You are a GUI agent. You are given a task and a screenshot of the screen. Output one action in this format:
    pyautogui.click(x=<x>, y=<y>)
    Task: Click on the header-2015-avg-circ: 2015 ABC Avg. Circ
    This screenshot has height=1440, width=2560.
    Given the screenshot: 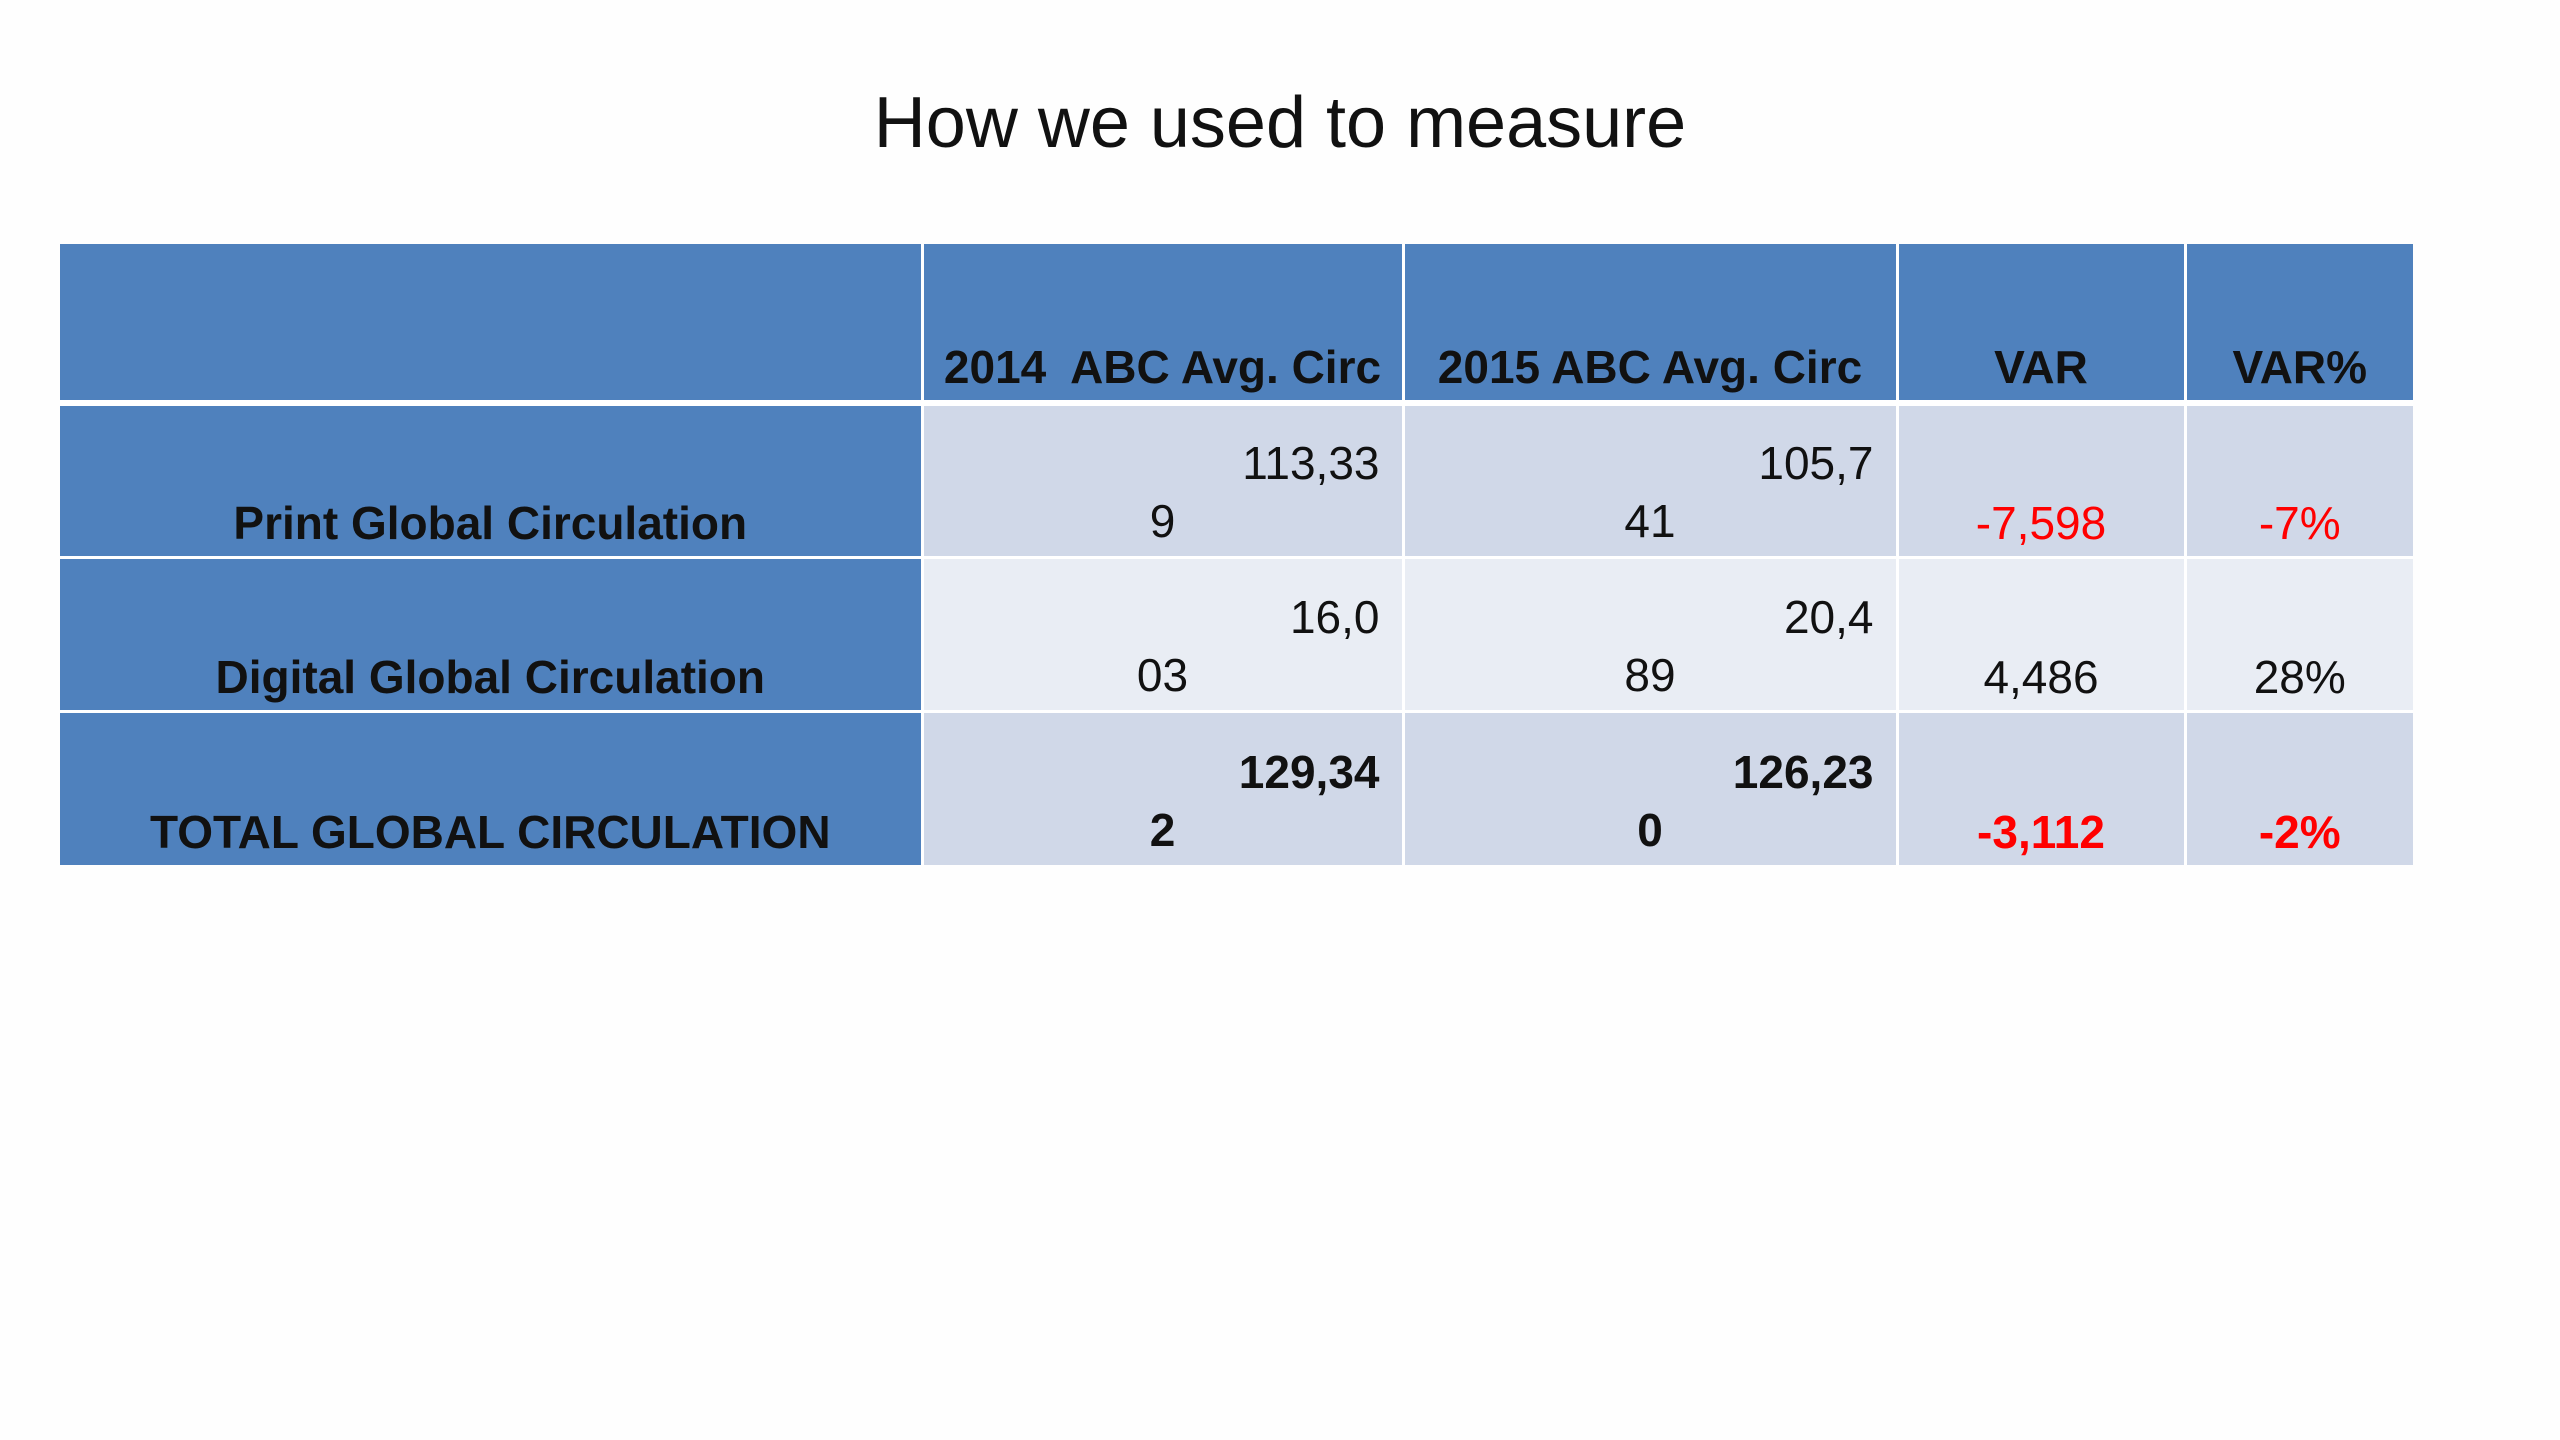 What is the action you would take?
    pyautogui.click(x=1651, y=325)
    